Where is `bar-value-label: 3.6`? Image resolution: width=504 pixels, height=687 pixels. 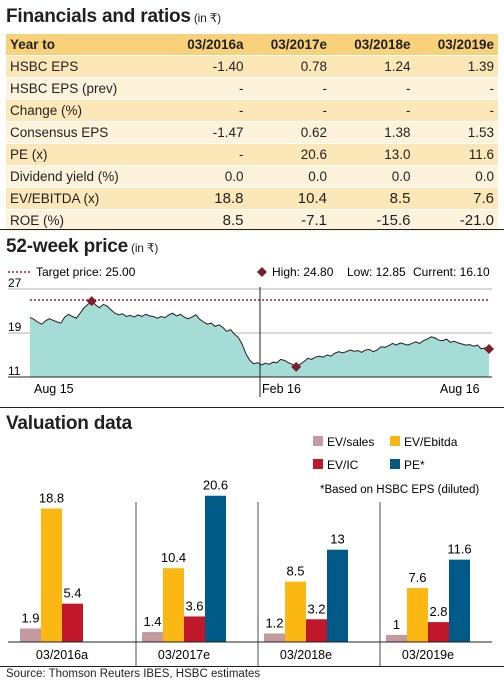 bar-value-label: 3.6 is located at coordinates (194, 605).